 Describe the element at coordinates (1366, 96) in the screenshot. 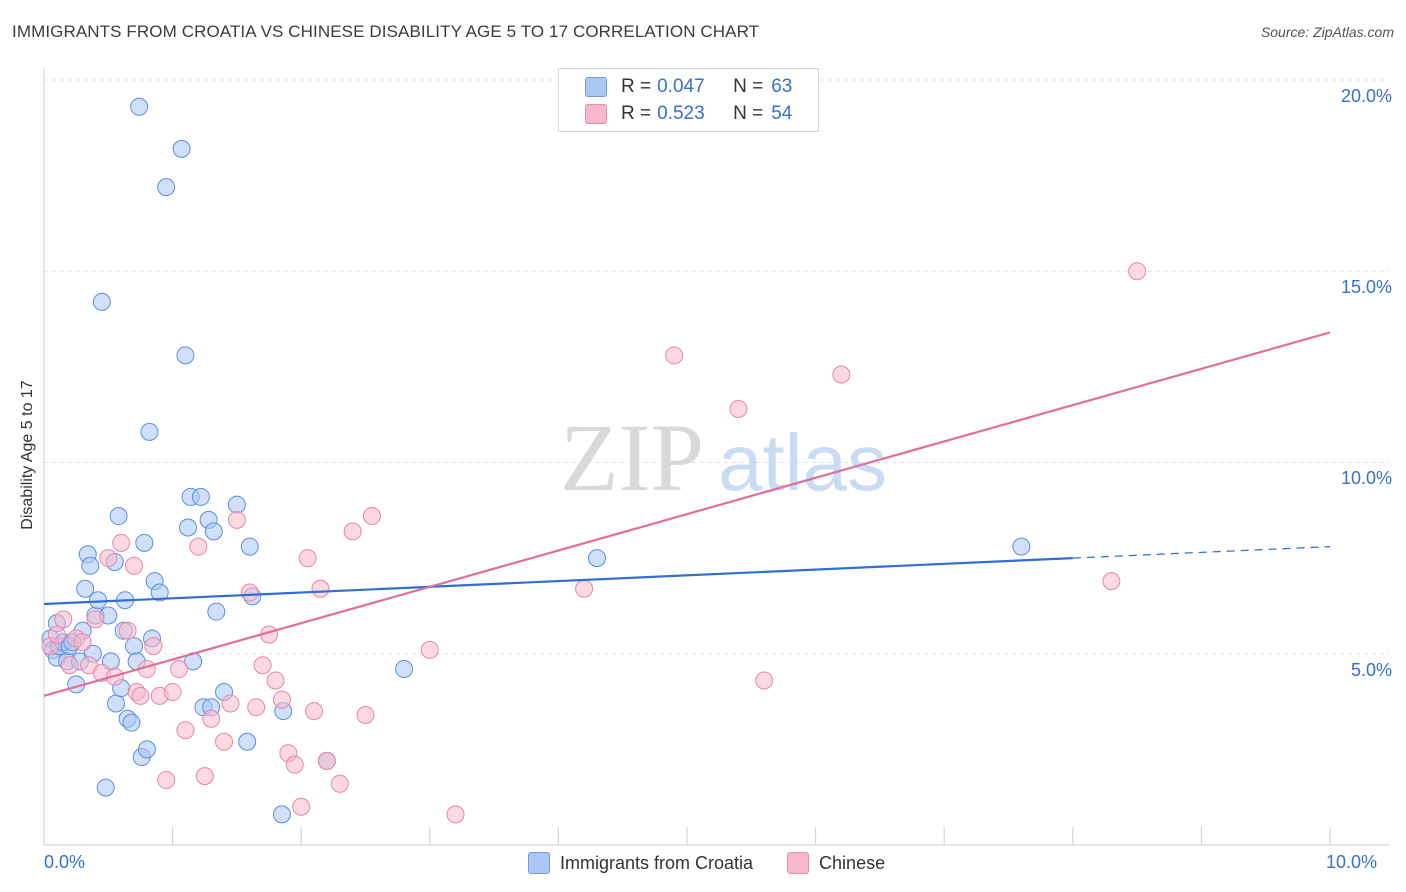

I see `y-tick-20: 20.0%` at that location.